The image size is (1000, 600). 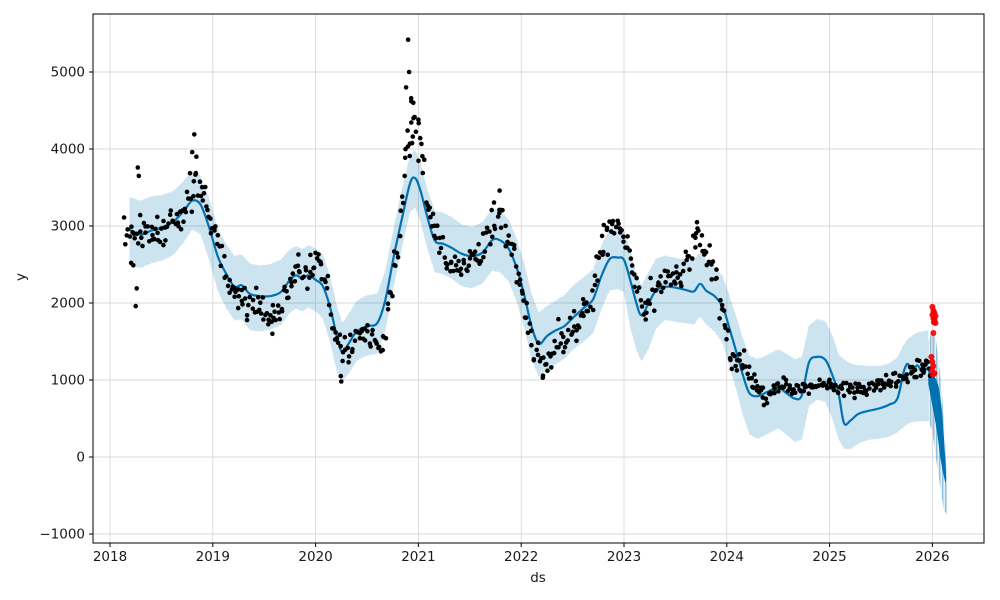 I want to click on x-tick-label: 2018, so click(x=110, y=557).